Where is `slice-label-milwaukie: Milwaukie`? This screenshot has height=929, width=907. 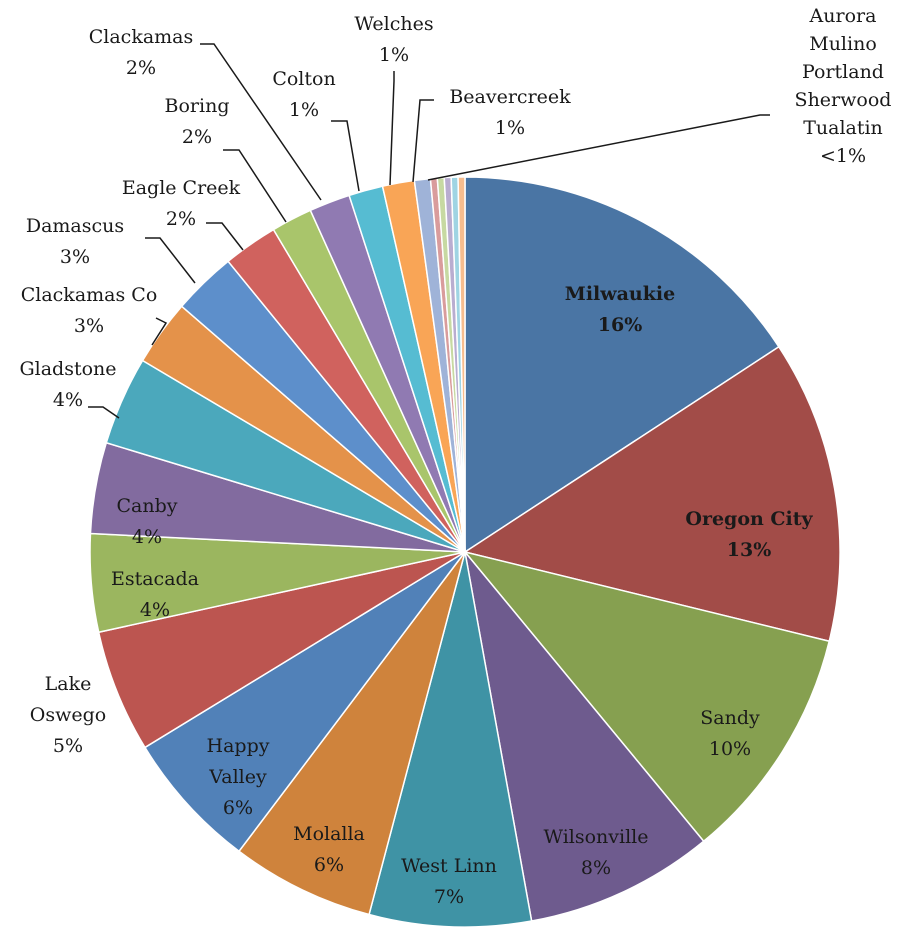 slice-label-milwaukie: Milwaukie is located at coordinates (620, 294).